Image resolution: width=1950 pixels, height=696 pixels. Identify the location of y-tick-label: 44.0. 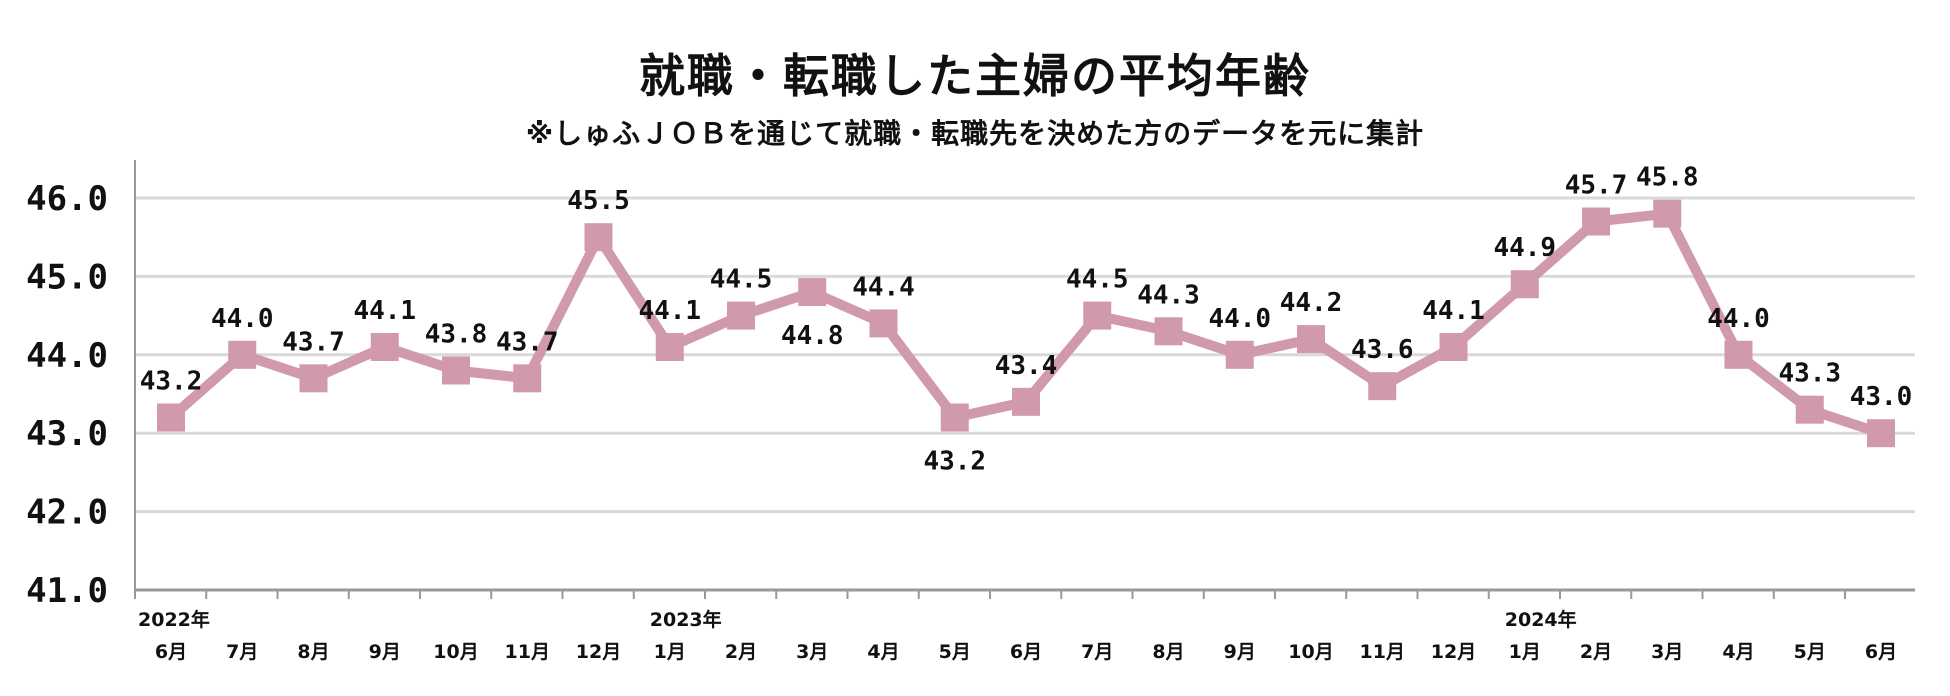
(67, 356).